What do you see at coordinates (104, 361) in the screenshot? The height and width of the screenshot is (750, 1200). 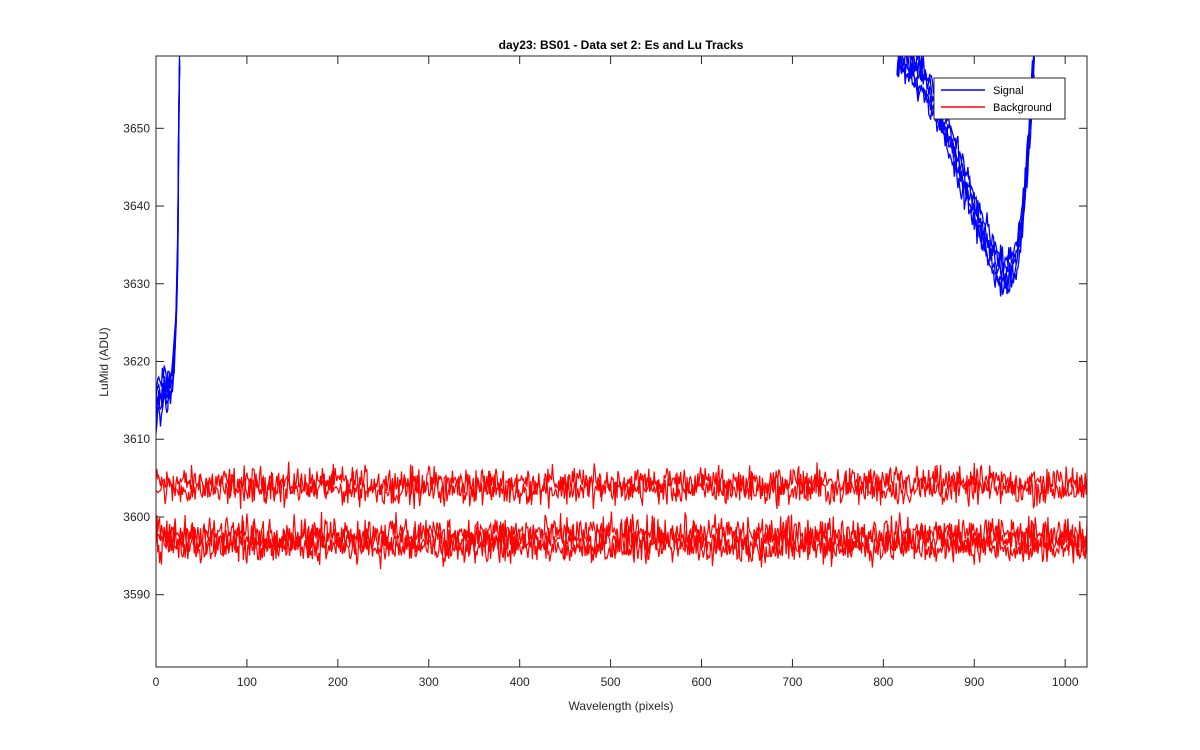 I see `y-axis-label: LuMid (ADU)` at bounding box center [104, 361].